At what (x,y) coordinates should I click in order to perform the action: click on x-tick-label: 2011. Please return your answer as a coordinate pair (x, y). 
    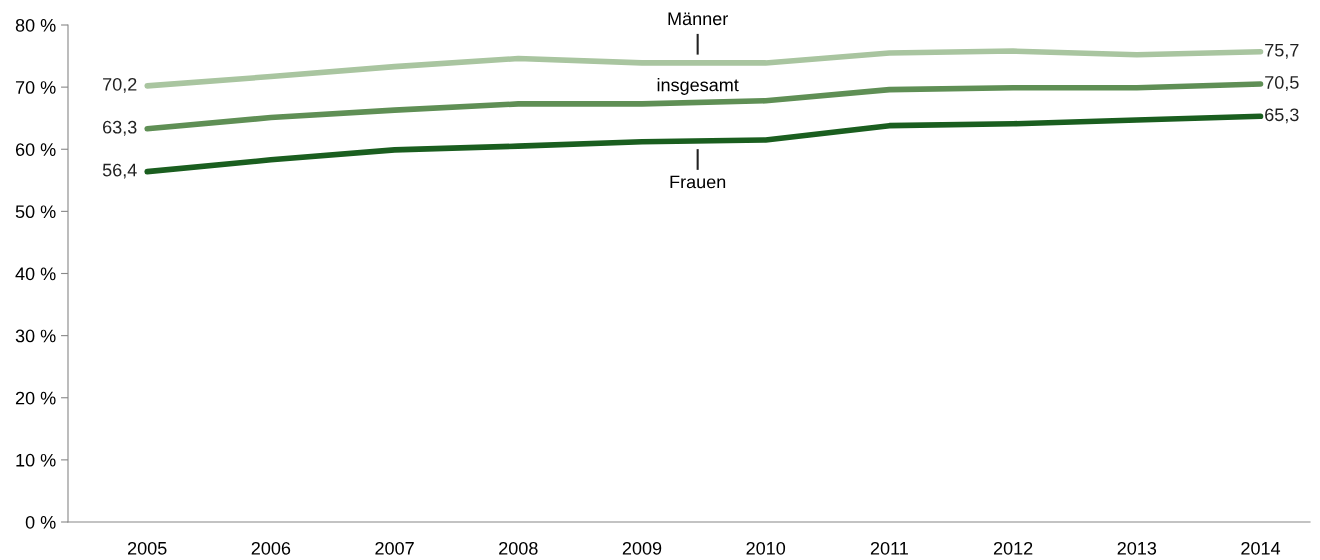
    Looking at the image, I should click on (889, 548).